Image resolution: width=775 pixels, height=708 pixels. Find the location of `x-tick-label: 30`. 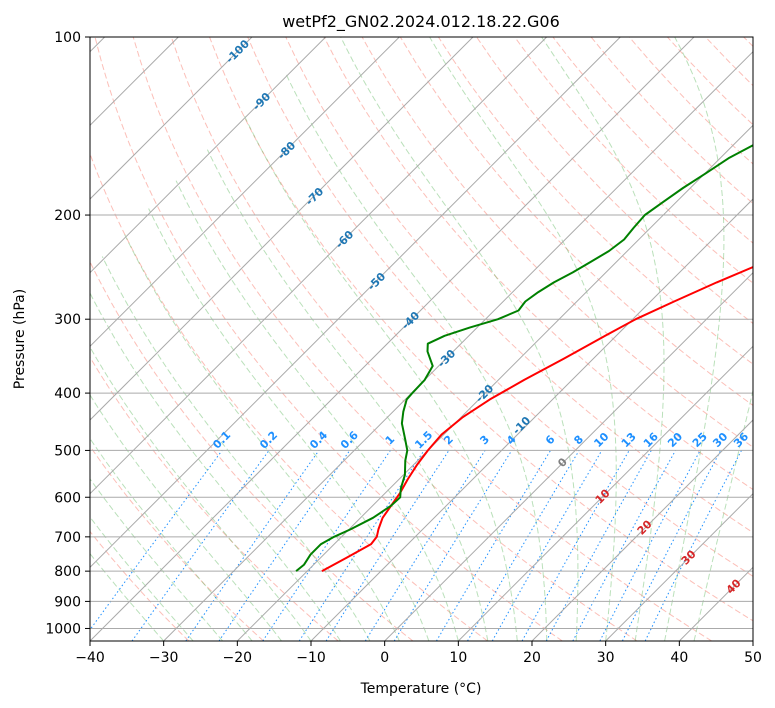

x-tick-label: 30 is located at coordinates (606, 658).